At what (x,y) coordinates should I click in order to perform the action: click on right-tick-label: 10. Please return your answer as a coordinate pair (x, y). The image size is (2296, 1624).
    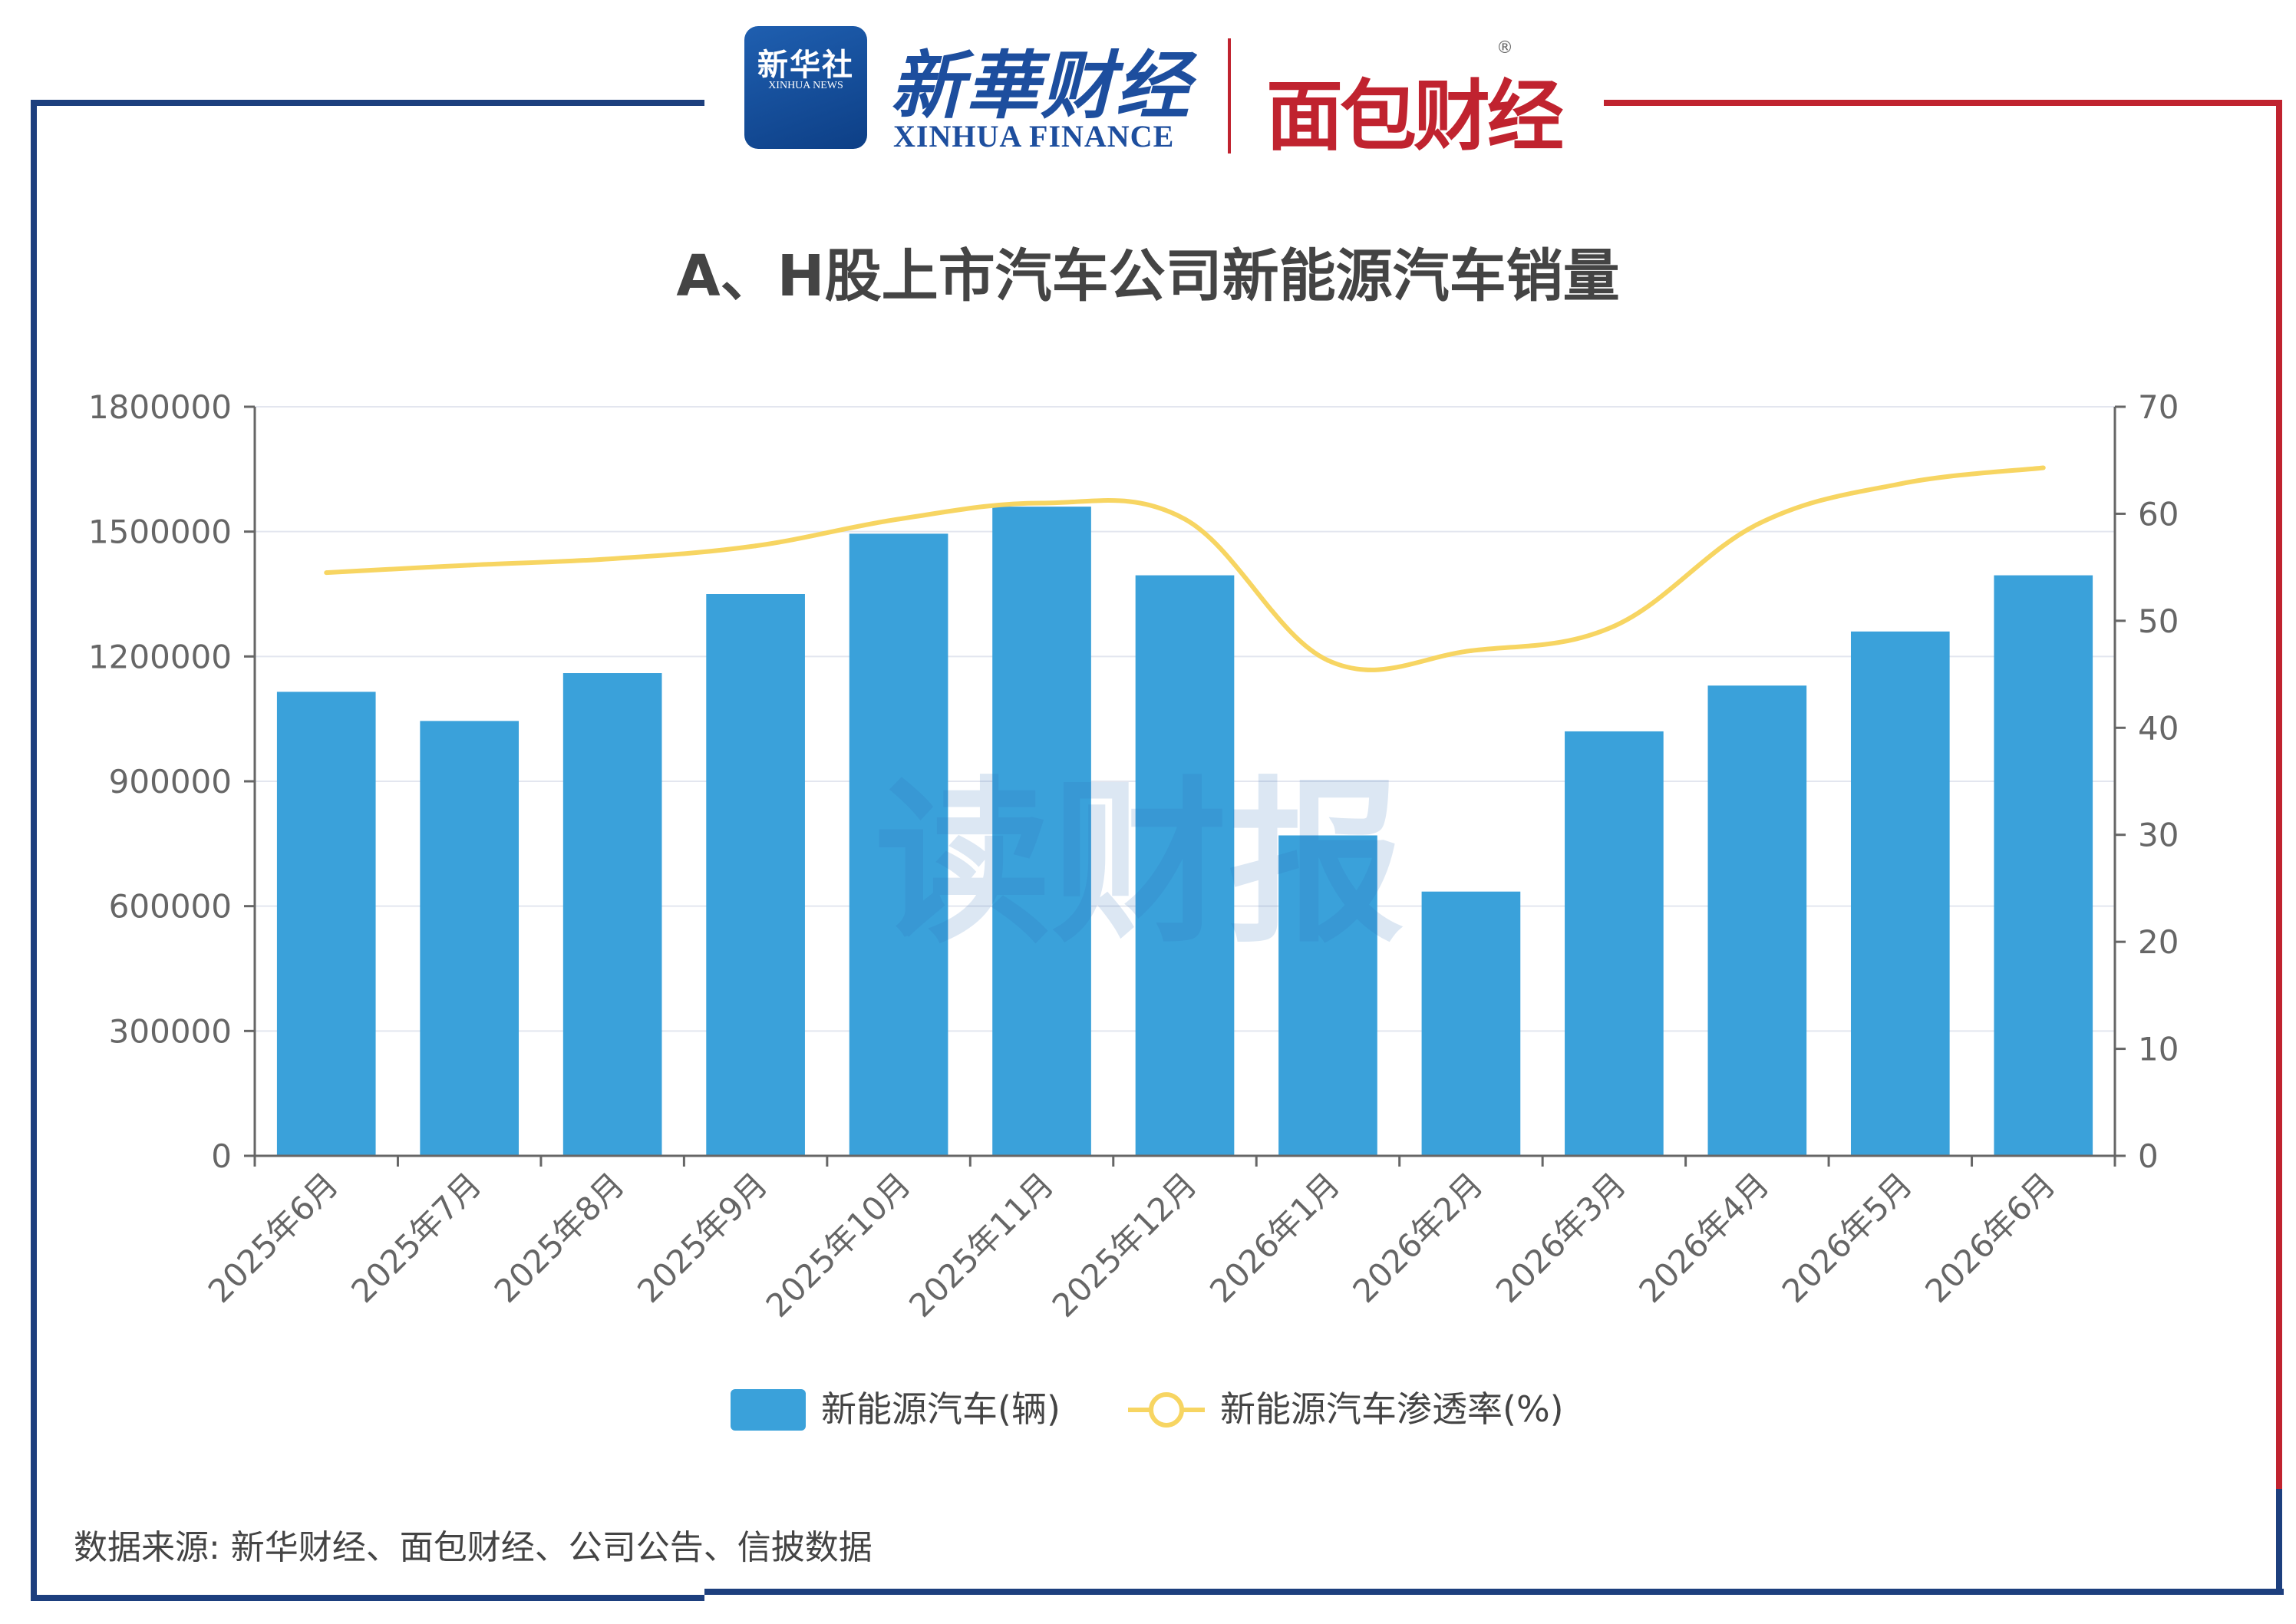
    Looking at the image, I should click on (2158, 1049).